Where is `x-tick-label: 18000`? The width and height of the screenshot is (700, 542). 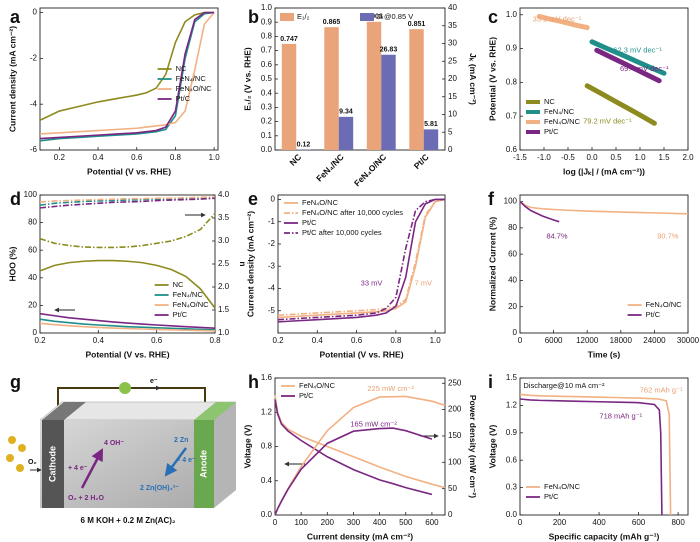 x-tick-label: 18000 is located at coordinates (621, 340).